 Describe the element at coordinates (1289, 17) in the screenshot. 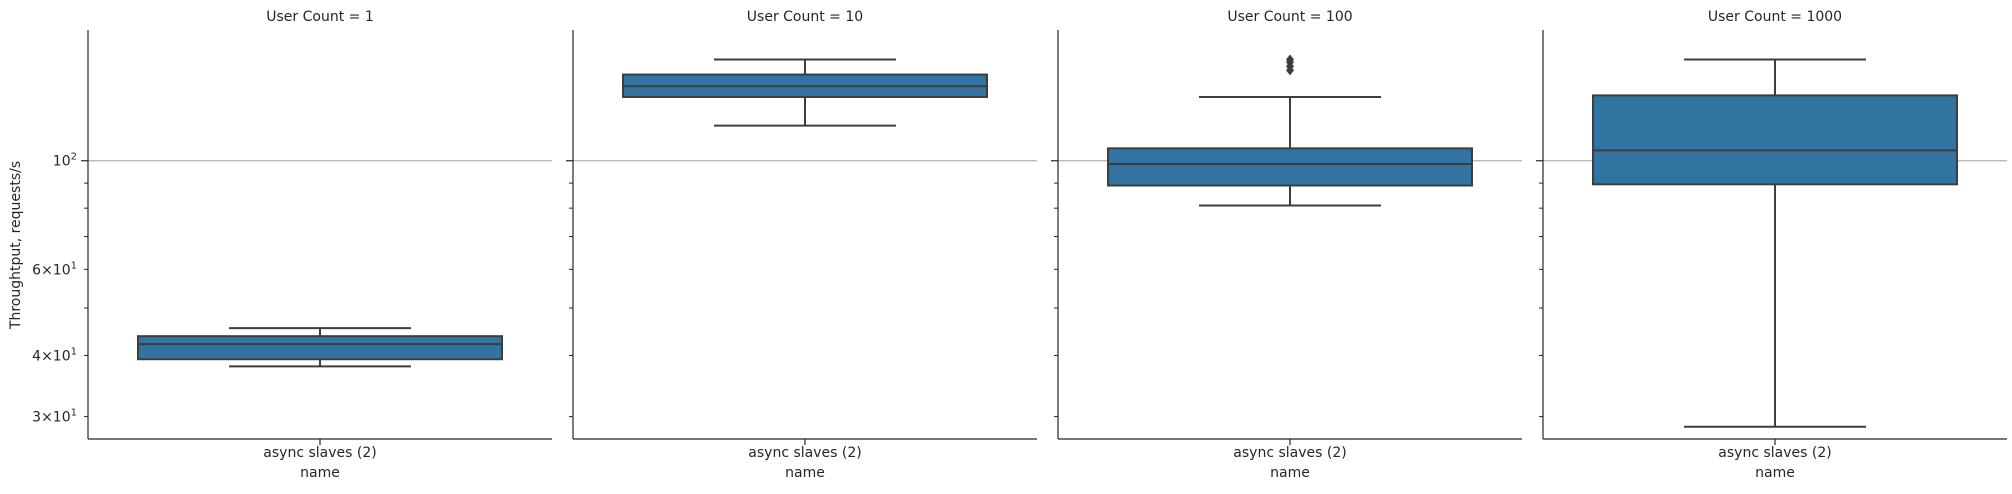

I see `panel-title: User Count = 100` at that location.